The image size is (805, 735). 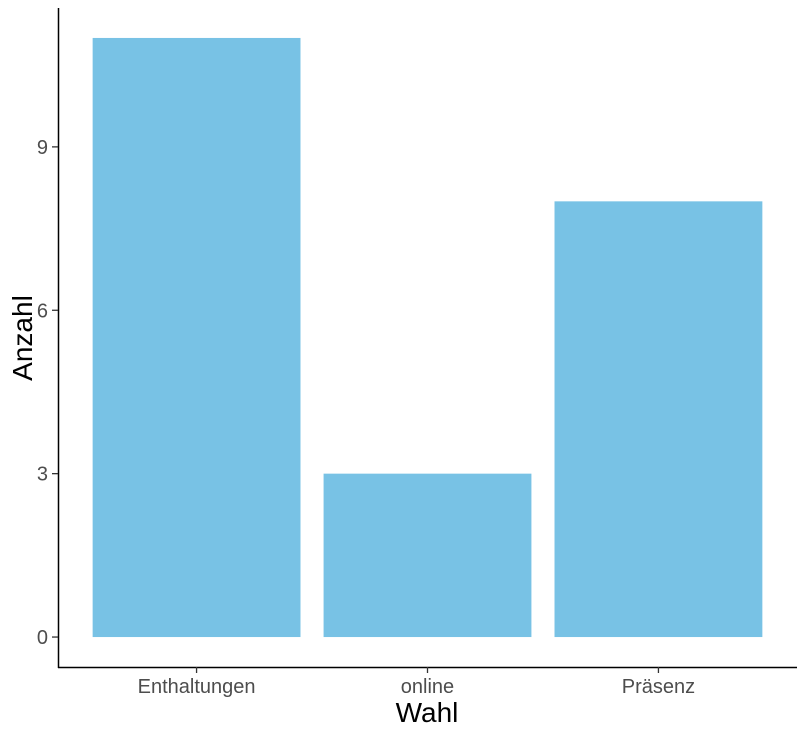 What do you see at coordinates (427, 555) in the screenshot?
I see `bar-online` at bounding box center [427, 555].